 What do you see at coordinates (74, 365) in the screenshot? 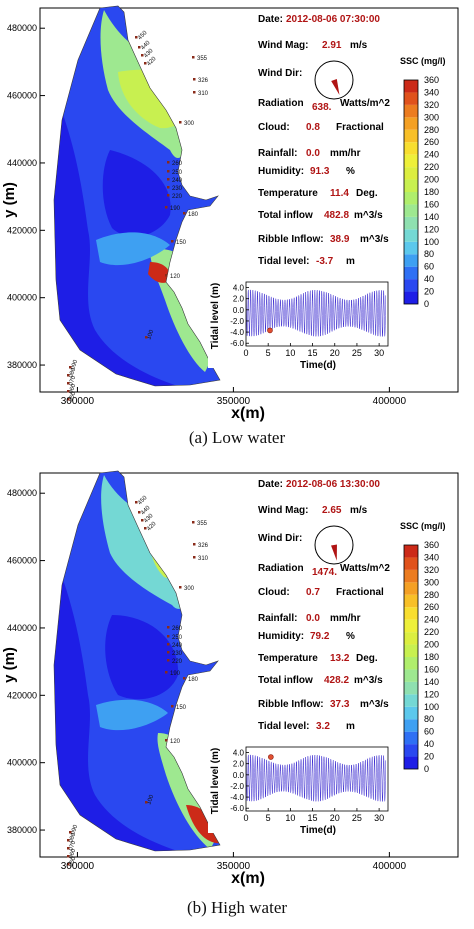
I see `station-label: 090` at bounding box center [74, 365].